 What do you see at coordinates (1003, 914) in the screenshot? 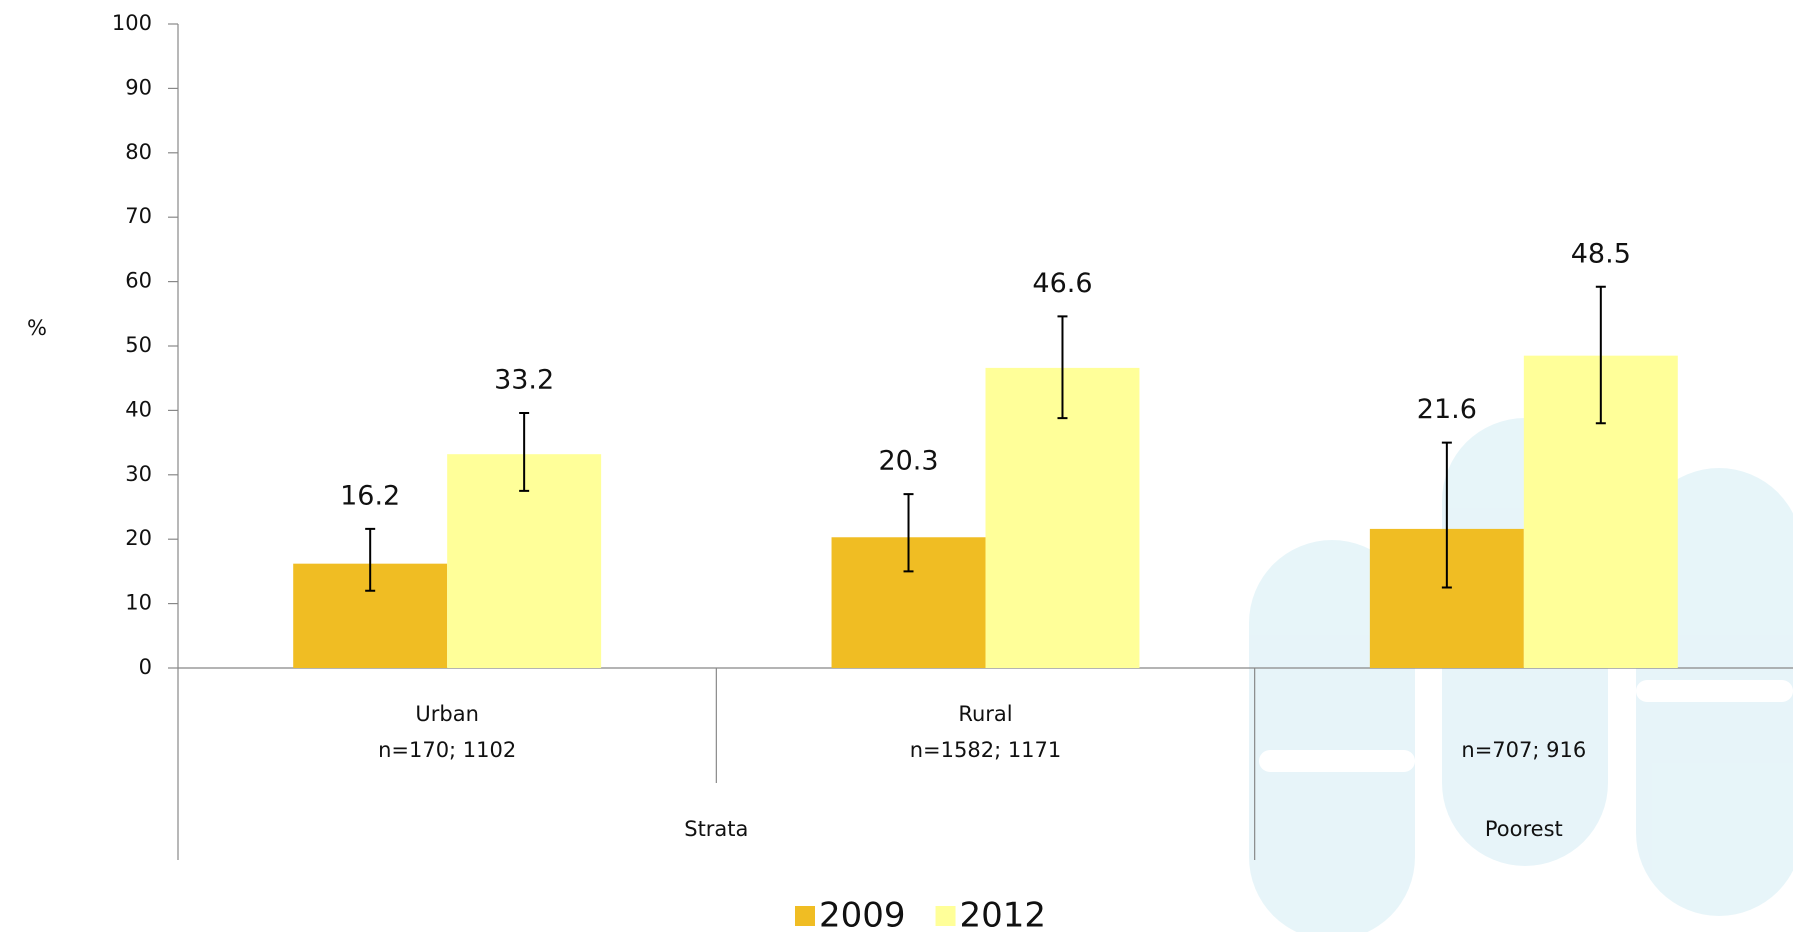
I see `legend-label: 2012` at bounding box center [1003, 914].